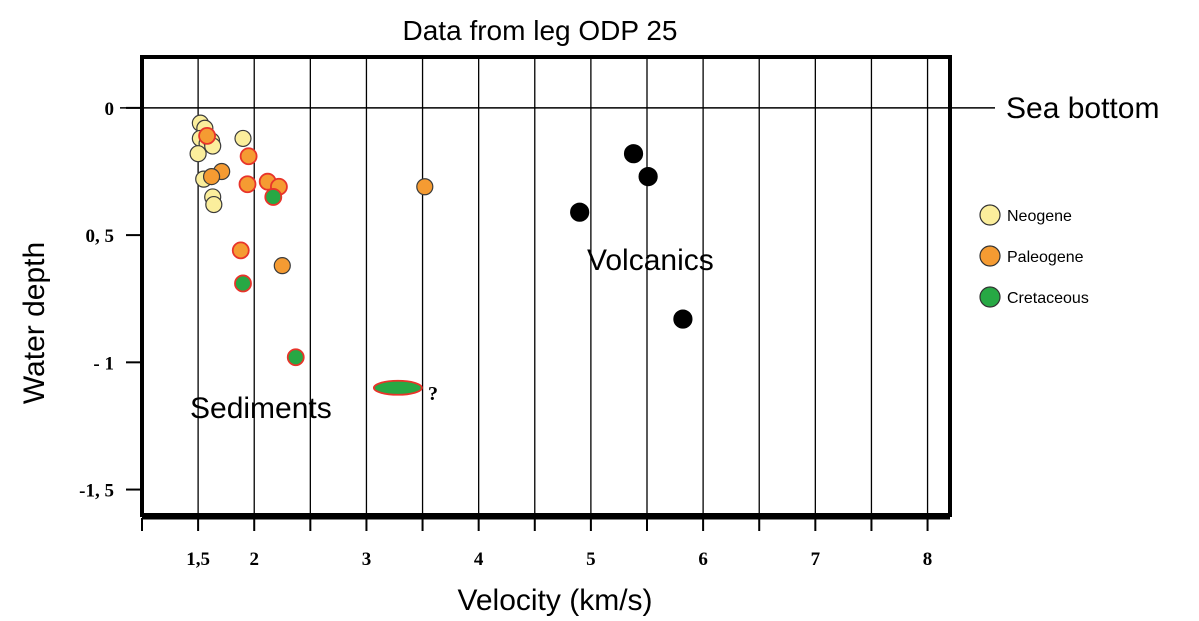 Image resolution: width=1199 pixels, height=621 pixels. Describe the element at coordinates (110, 109) in the screenshot. I see `y-tick-label: 0` at that location.